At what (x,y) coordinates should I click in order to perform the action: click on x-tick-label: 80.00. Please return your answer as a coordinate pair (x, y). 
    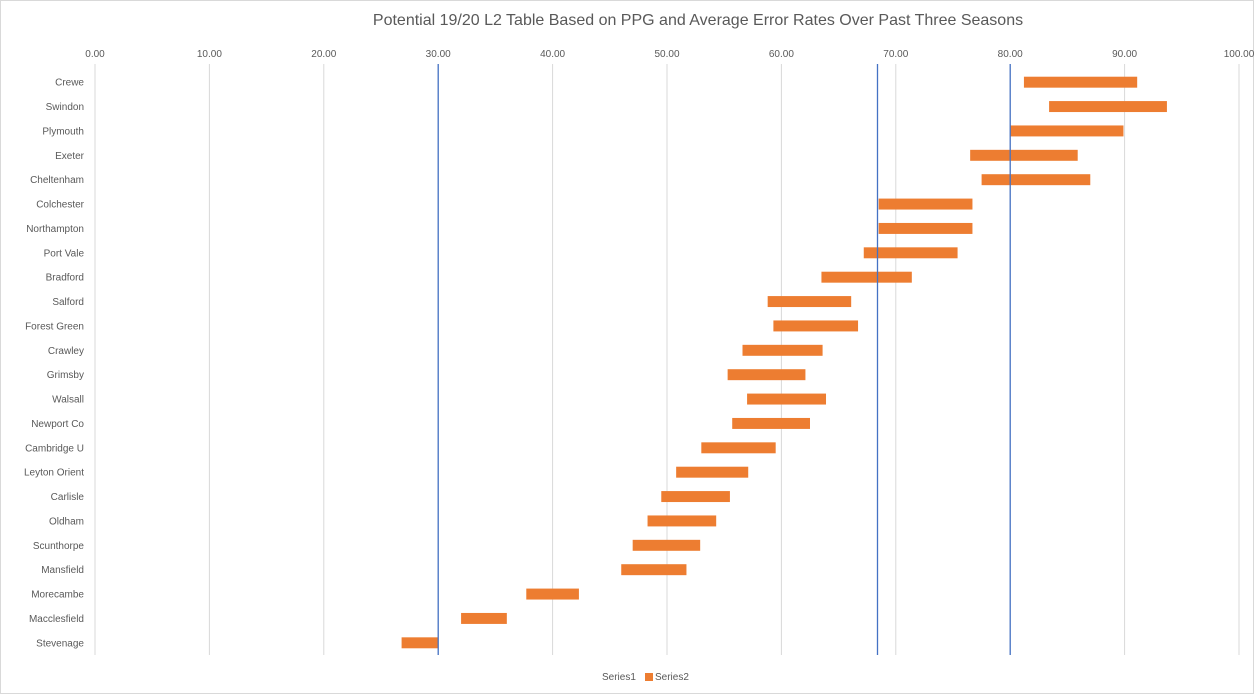
    Looking at the image, I should click on (1010, 54).